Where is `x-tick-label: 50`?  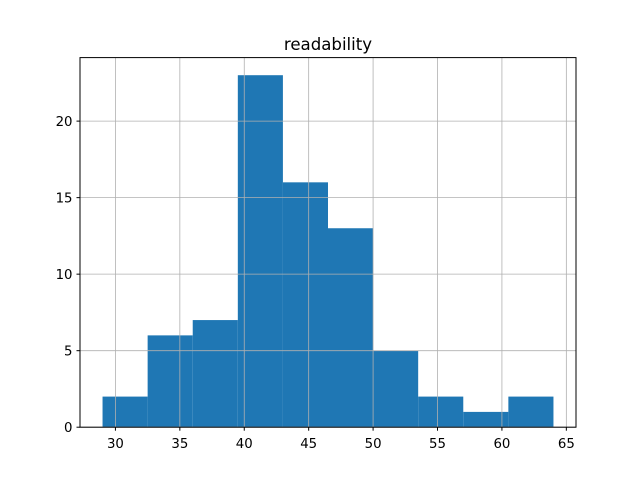 x-tick-label: 50 is located at coordinates (373, 444).